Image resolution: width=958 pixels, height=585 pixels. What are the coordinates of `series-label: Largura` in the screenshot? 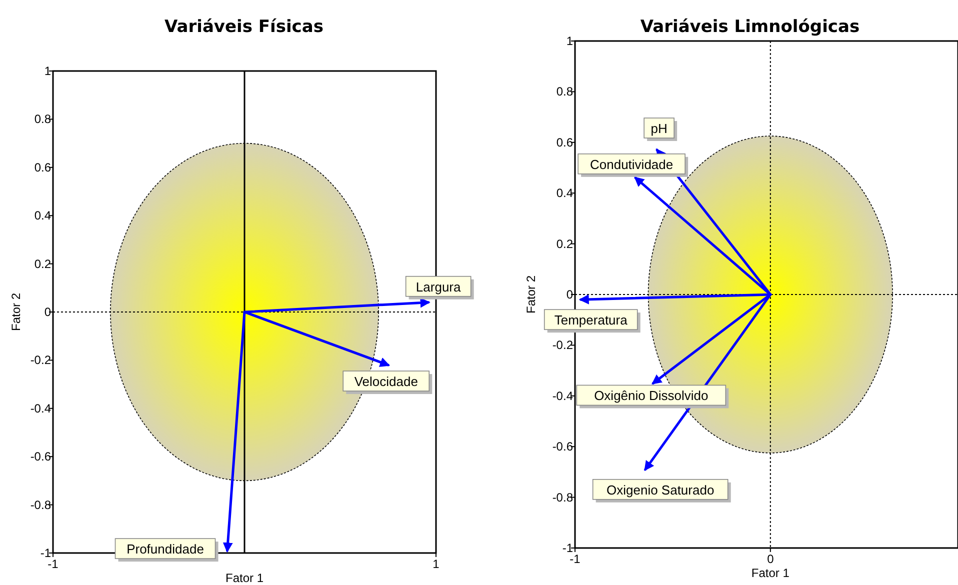 It's located at (439, 286).